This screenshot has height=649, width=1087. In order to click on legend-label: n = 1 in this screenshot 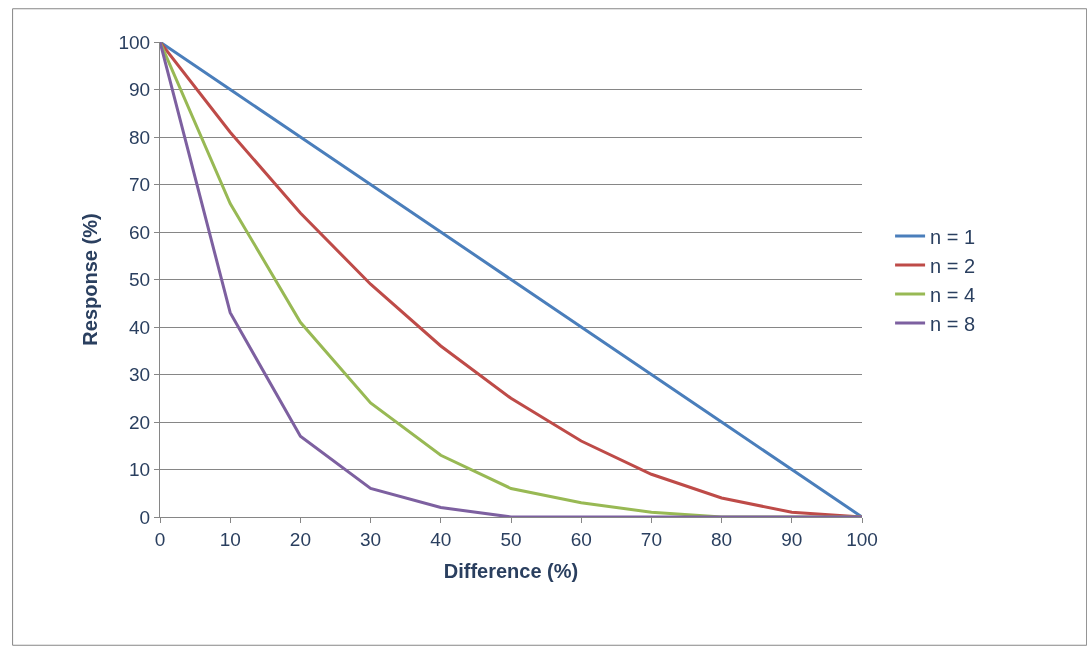, I will do `click(953, 236)`.